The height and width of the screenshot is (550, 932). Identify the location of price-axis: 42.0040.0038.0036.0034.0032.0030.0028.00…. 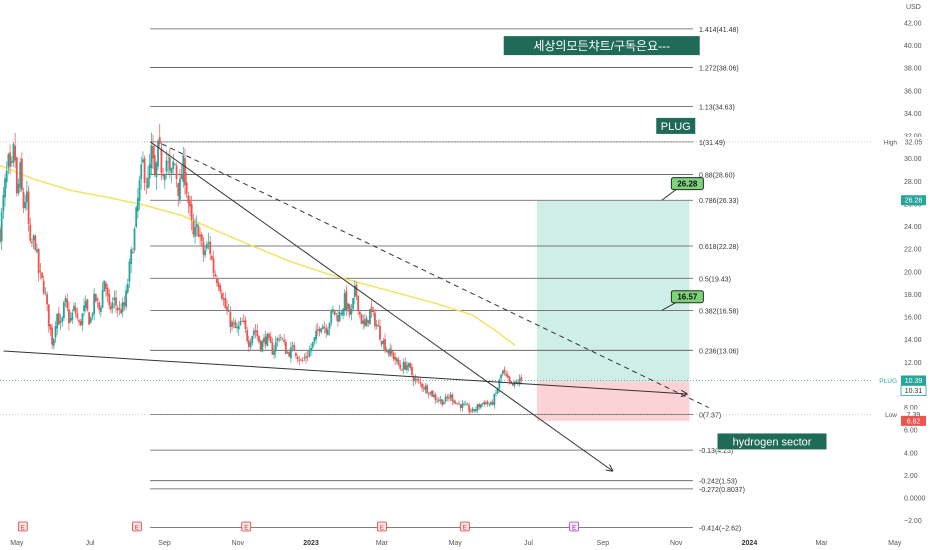
(903, 273).